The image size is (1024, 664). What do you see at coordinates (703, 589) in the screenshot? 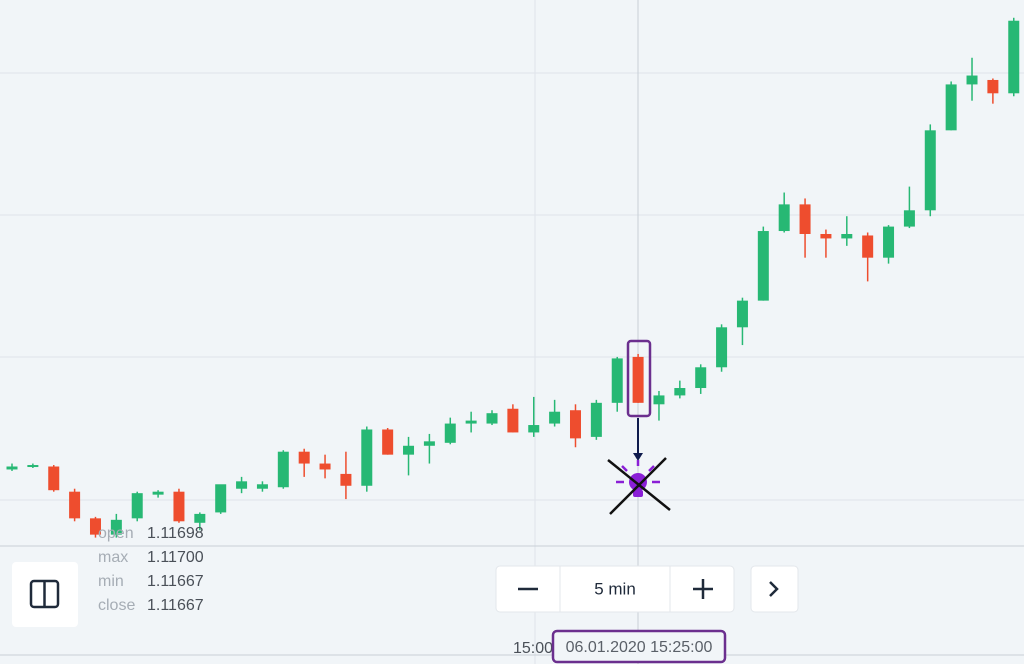
I see `plus-button` at bounding box center [703, 589].